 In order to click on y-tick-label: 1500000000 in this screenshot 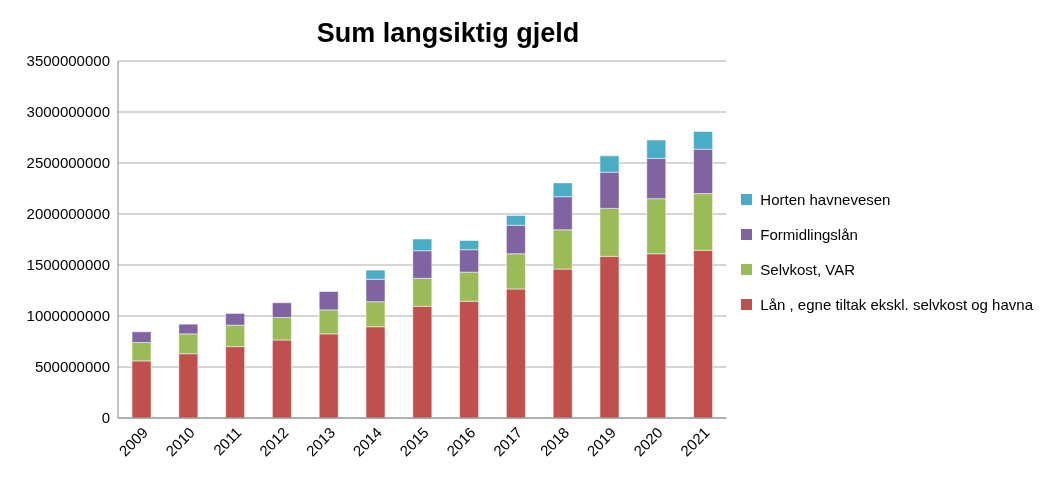, I will do `click(68, 265)`.